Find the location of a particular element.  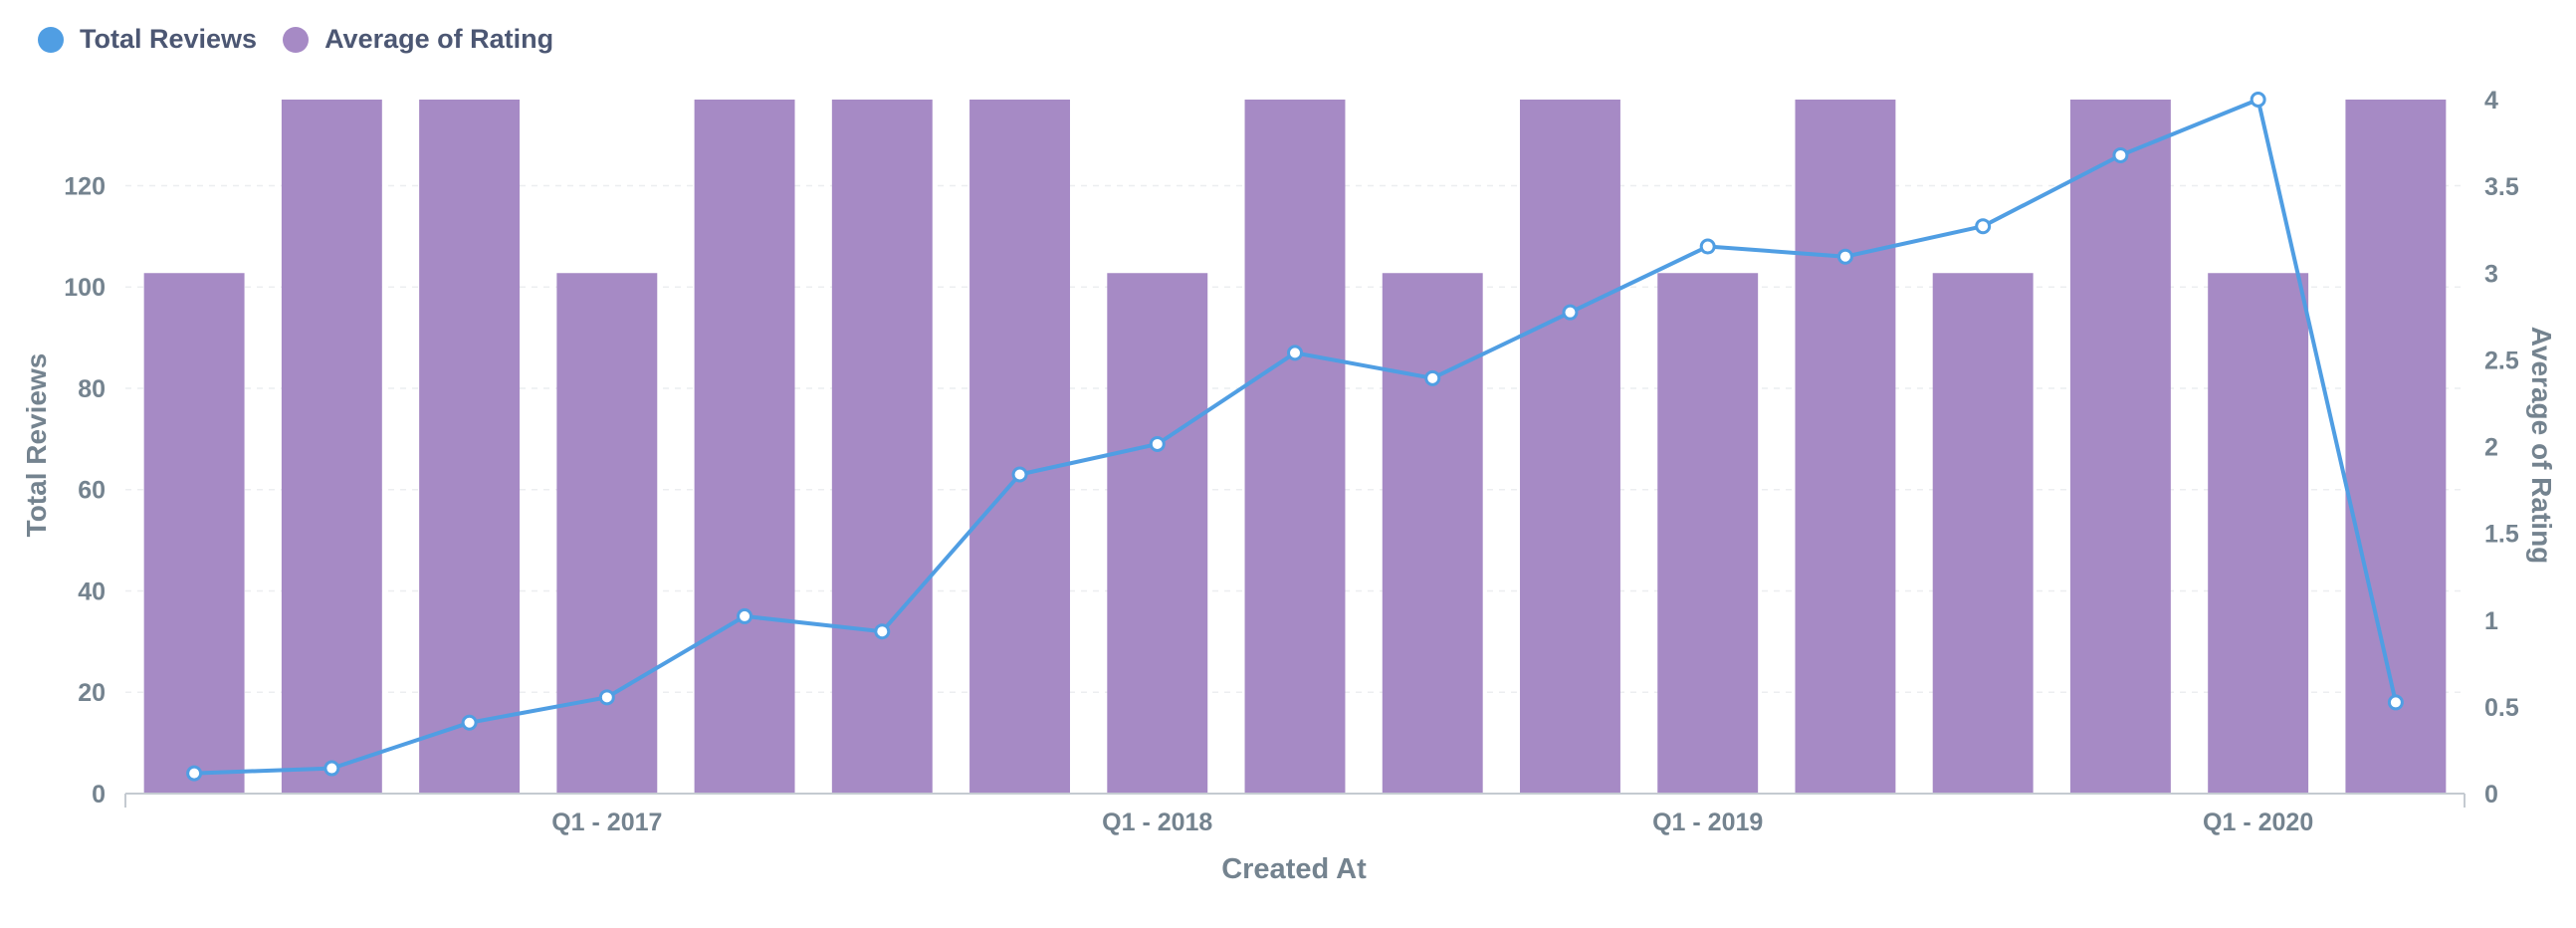

y-right-tick-label: 3 is located at coordinates (2491, 274).